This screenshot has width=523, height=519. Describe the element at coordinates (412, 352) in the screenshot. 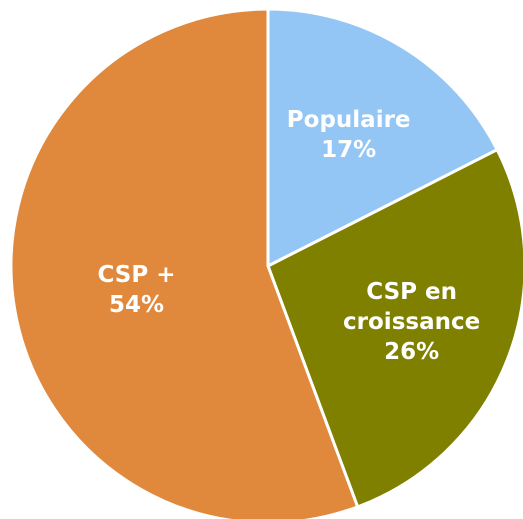

I see `slice-value: 26%` at that location.